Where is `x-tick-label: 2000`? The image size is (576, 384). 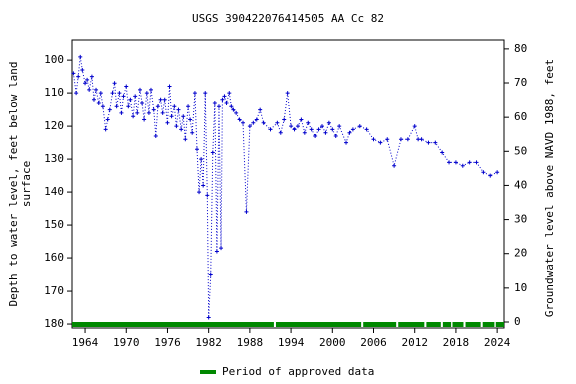
x-tick-label: 2000 is located at coordinates (332, 342).